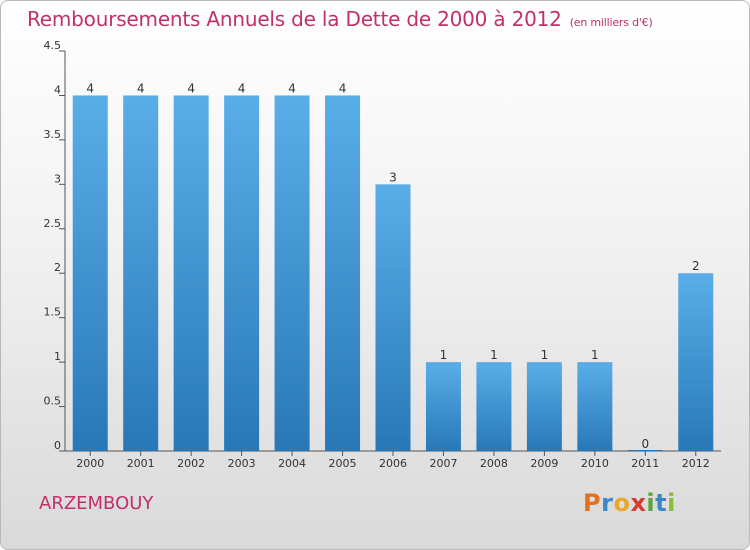 The image size is (750, 550). Describe the element at coordinates (90, 463) in the screenshot. I see `x-tick-label: 2000` at that location.